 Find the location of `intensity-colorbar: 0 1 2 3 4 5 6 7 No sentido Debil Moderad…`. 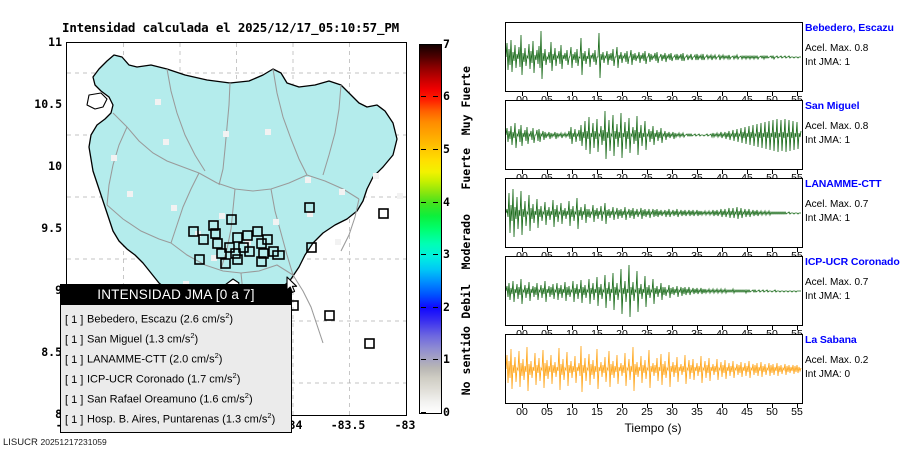

intensity-colorbar: 0 1 2 3 4 5 6 7 No sentido Debil Moderad… is located at coordinates (454, 228).